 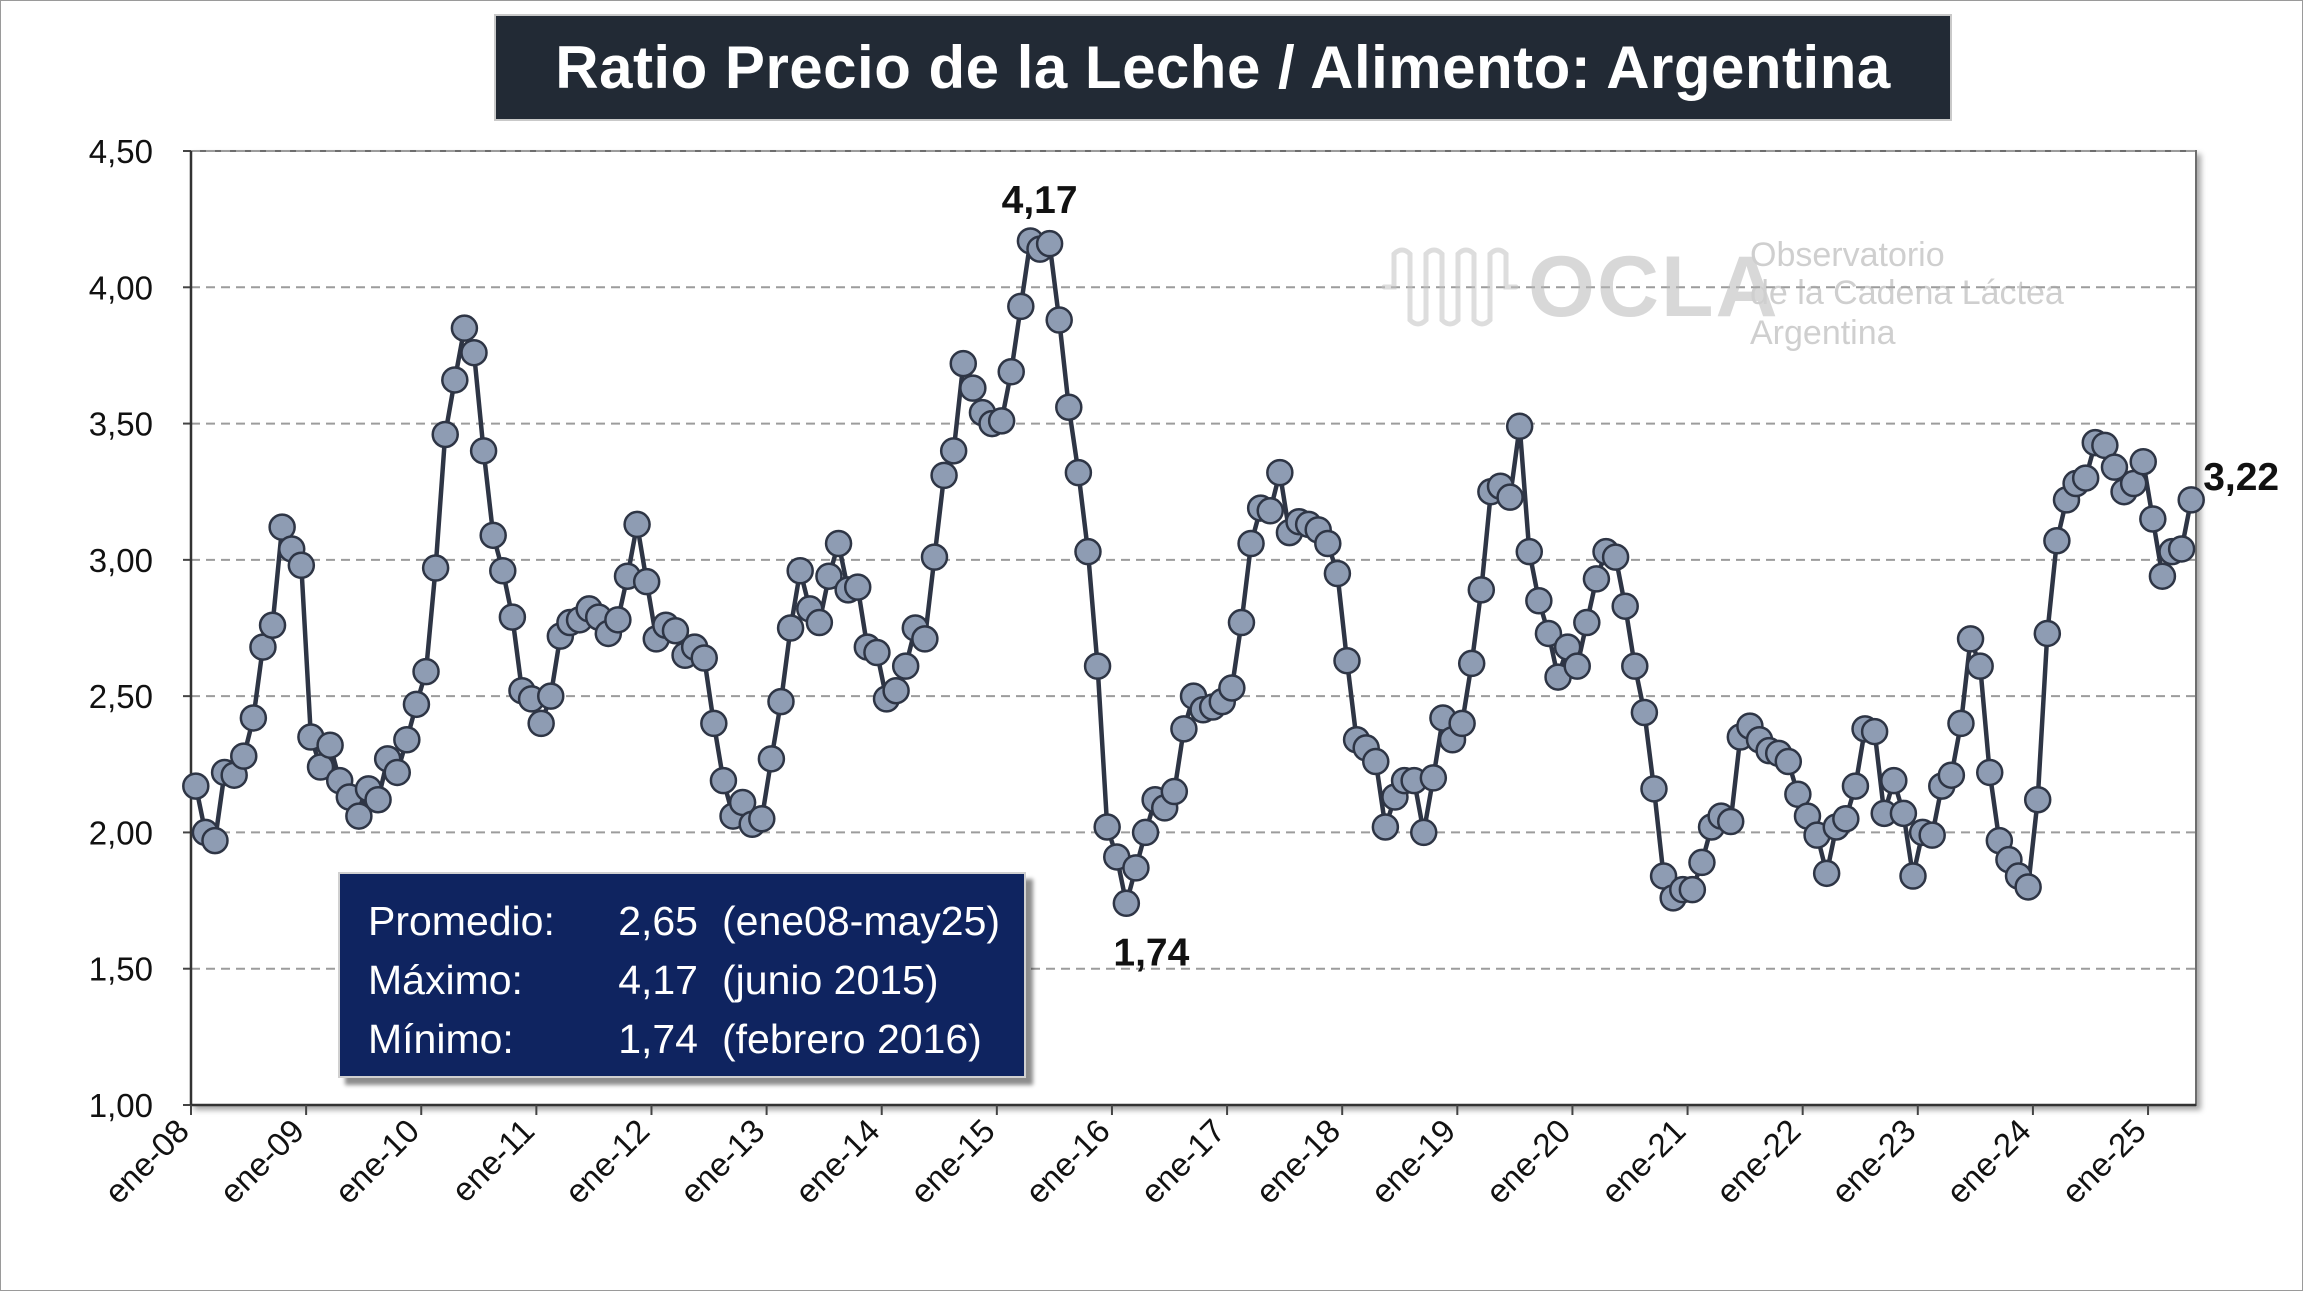 What do you see at coordinates (1823, 333) in the screenshot?
I see `logo-line-3: Argentina` at bounding box center [1823, 333].